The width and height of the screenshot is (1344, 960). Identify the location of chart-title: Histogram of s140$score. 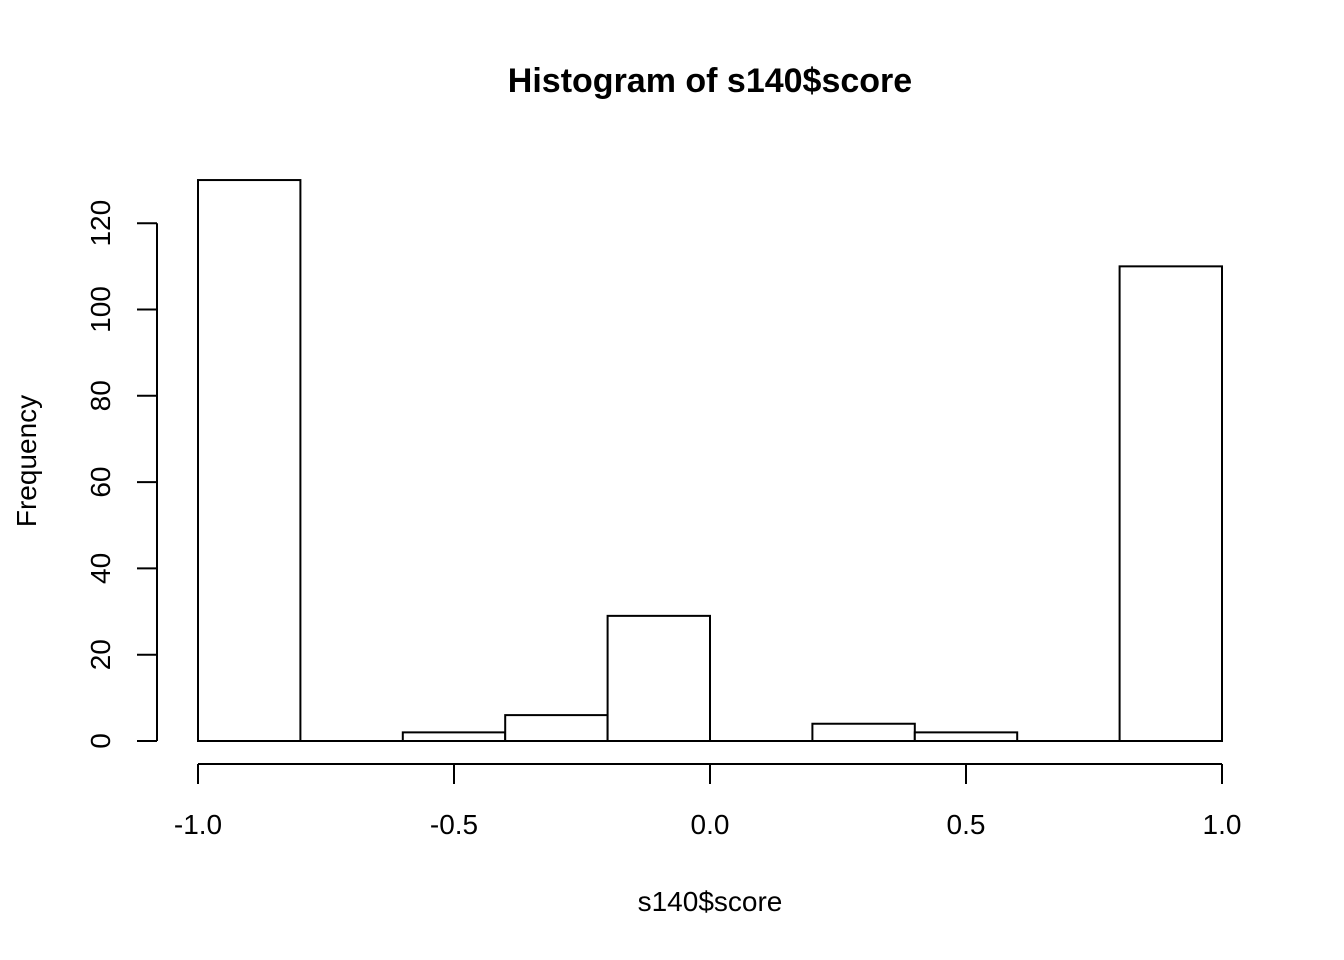
(710, 81).